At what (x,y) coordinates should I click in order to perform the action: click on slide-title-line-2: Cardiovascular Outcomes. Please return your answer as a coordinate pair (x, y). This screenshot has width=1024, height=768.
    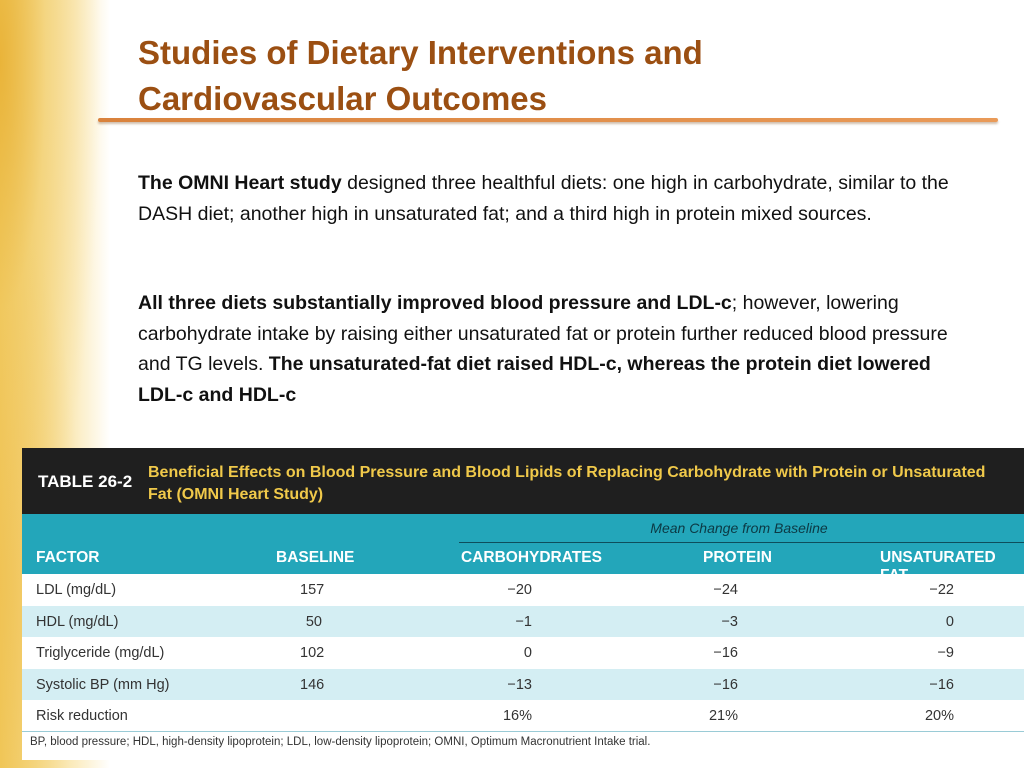
    Looking at the image, I should click on (342, 98).